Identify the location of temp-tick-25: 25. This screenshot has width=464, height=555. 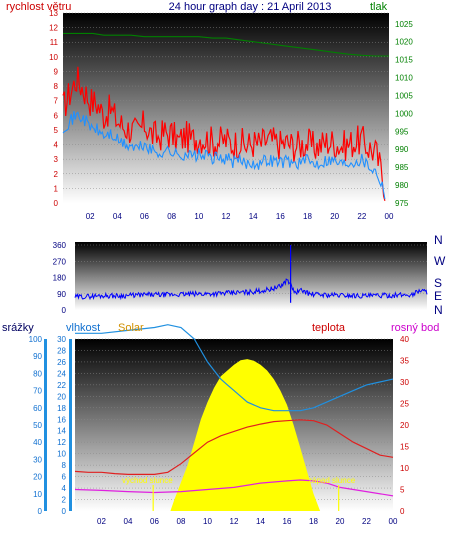
(404, 404).